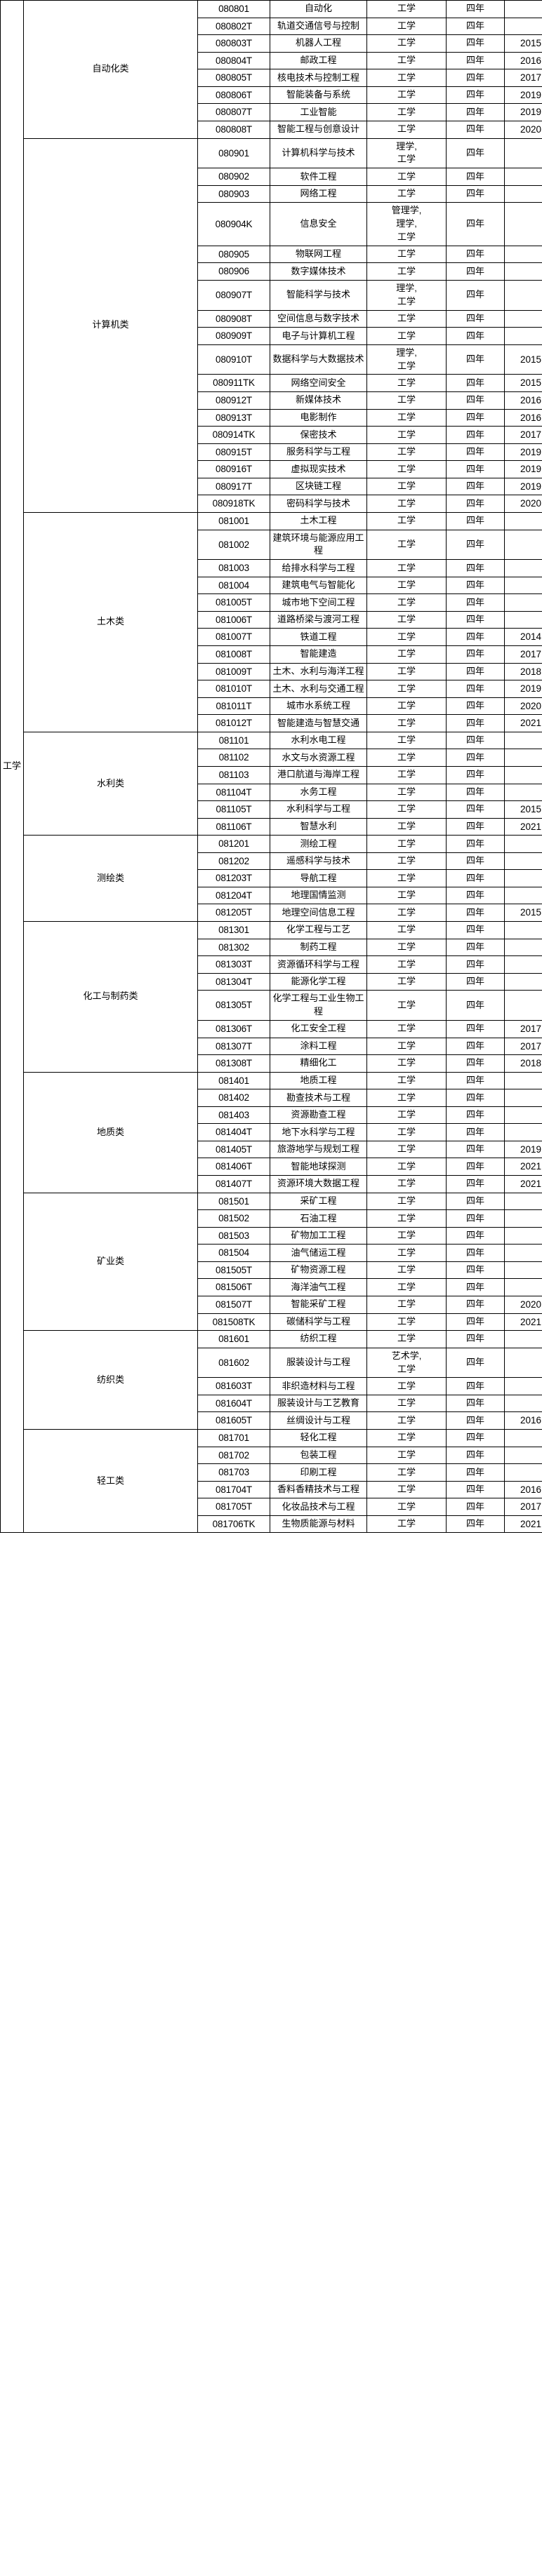  I want to click on table-row: 080908T 空间信息与数字技术 工学 四年, so click(271, 318).